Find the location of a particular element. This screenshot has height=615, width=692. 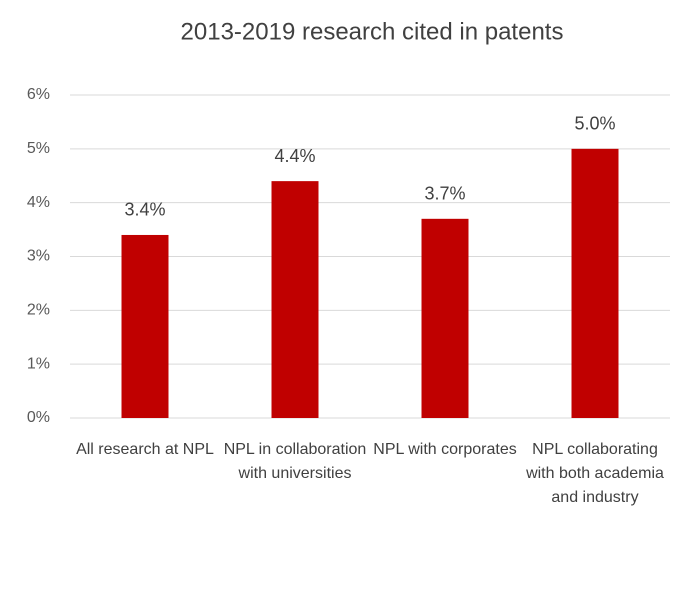

y-tick-label: 0% is located at coordinates (38, 417).